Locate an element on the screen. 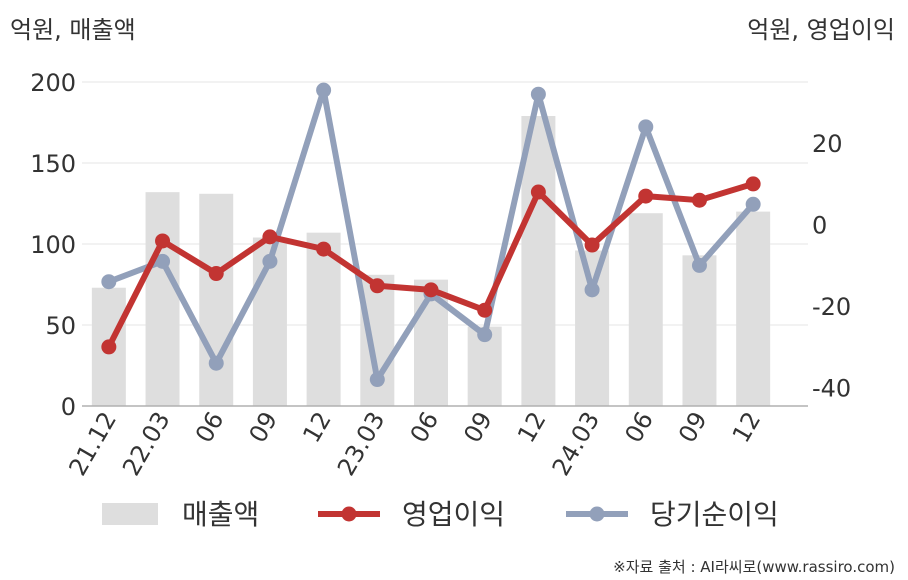 This screenshot has height=580, width=908. left-tick-label: 150 is located at coordinates (53, 164).